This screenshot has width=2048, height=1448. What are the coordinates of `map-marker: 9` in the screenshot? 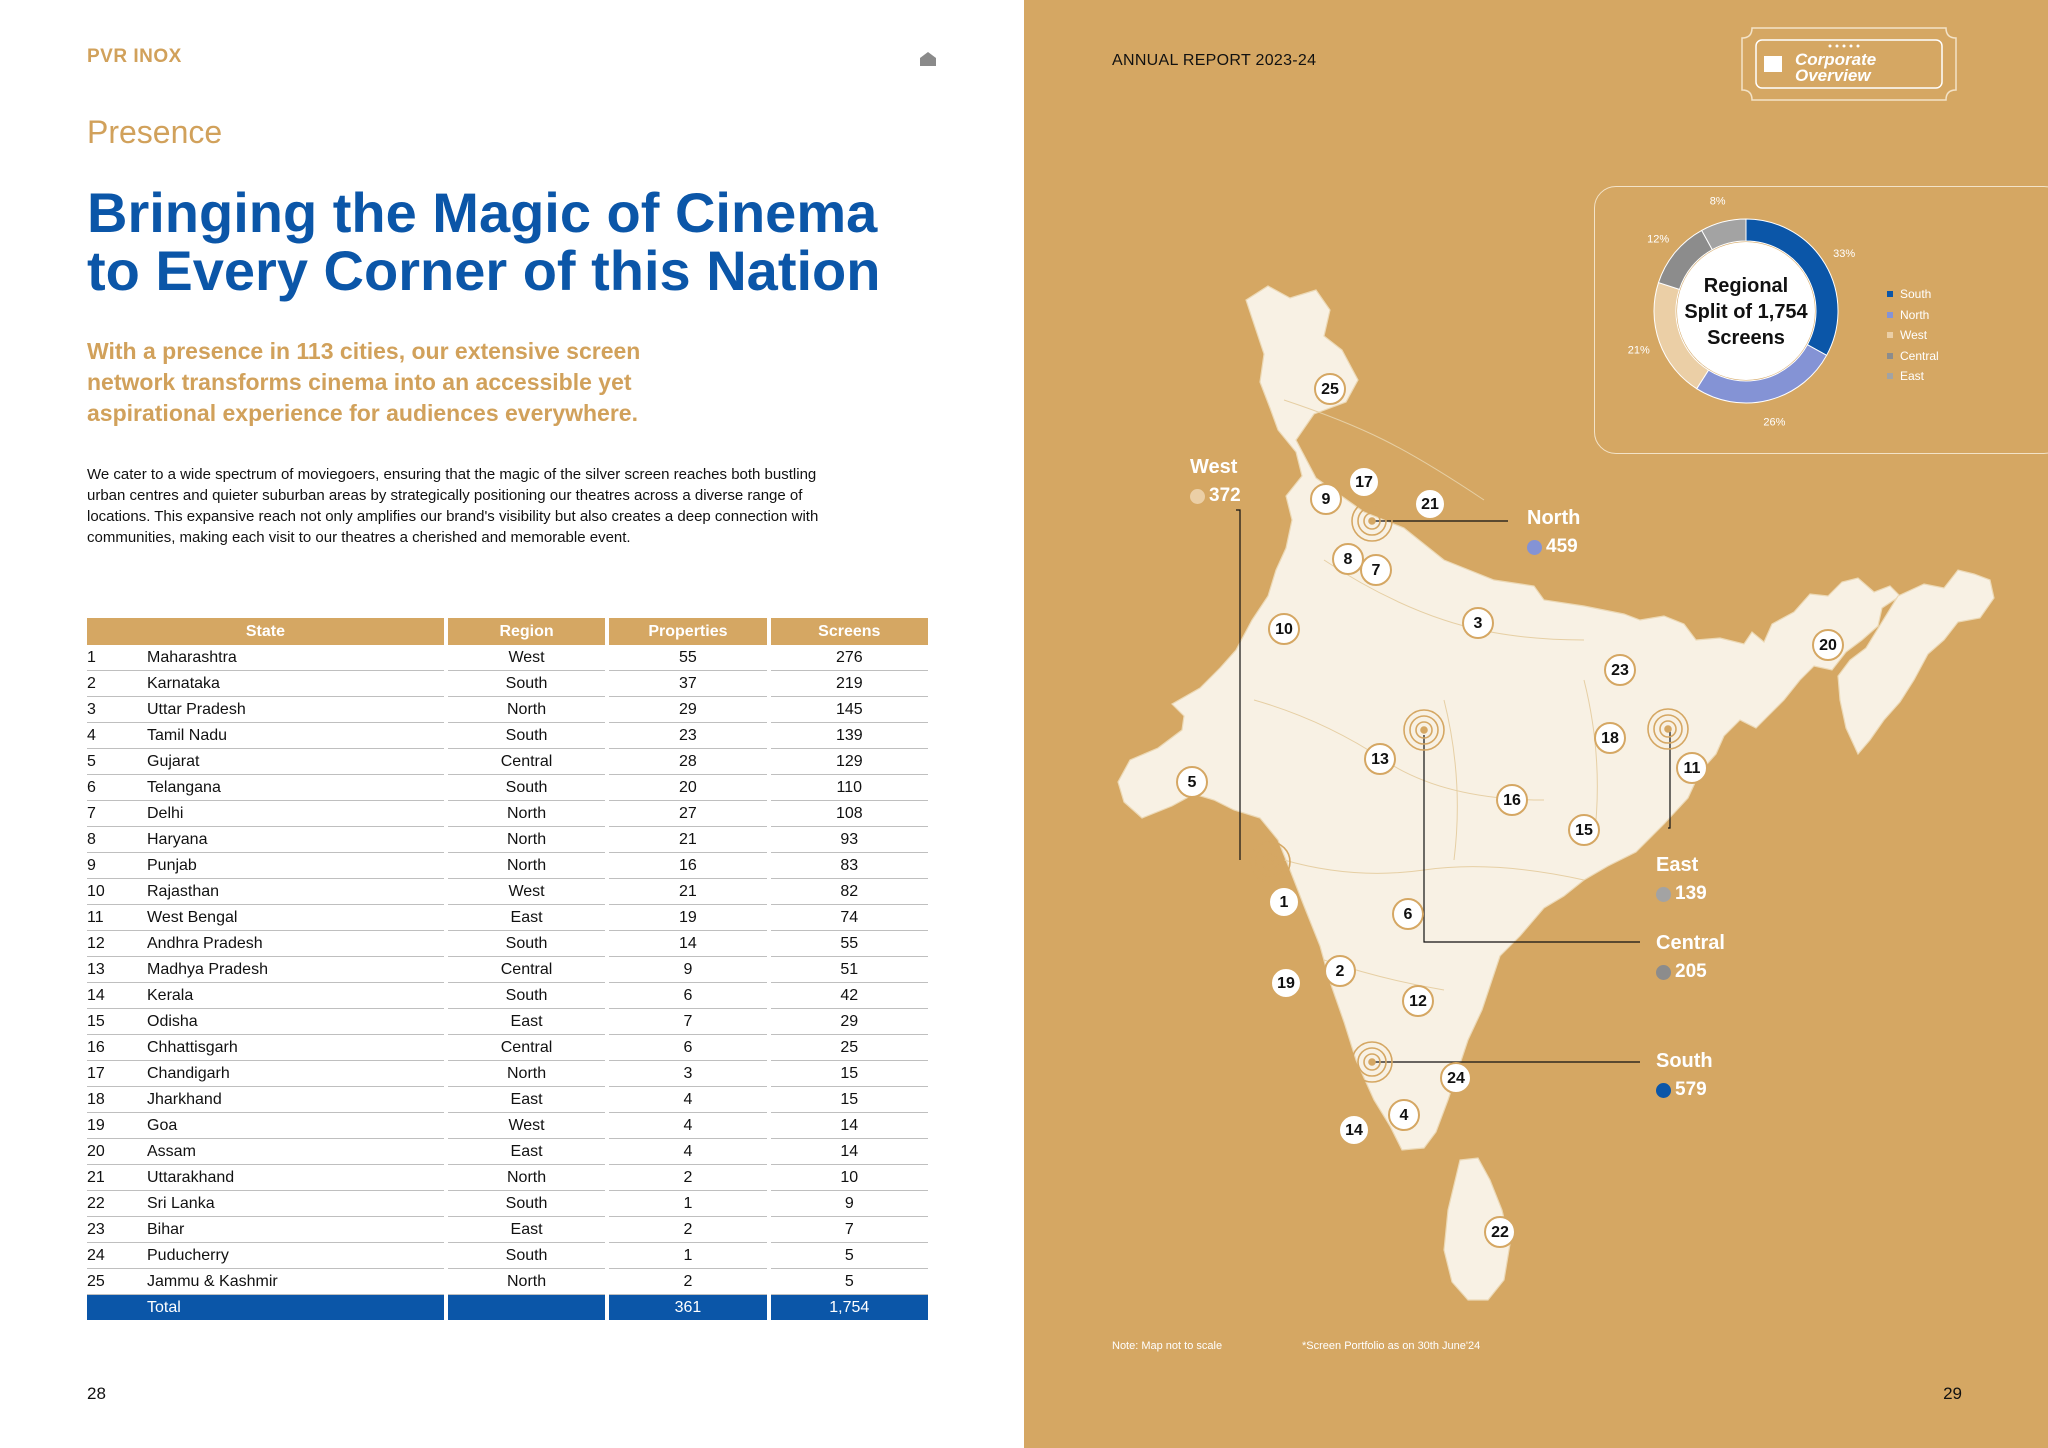 It's located at (1326, 499).